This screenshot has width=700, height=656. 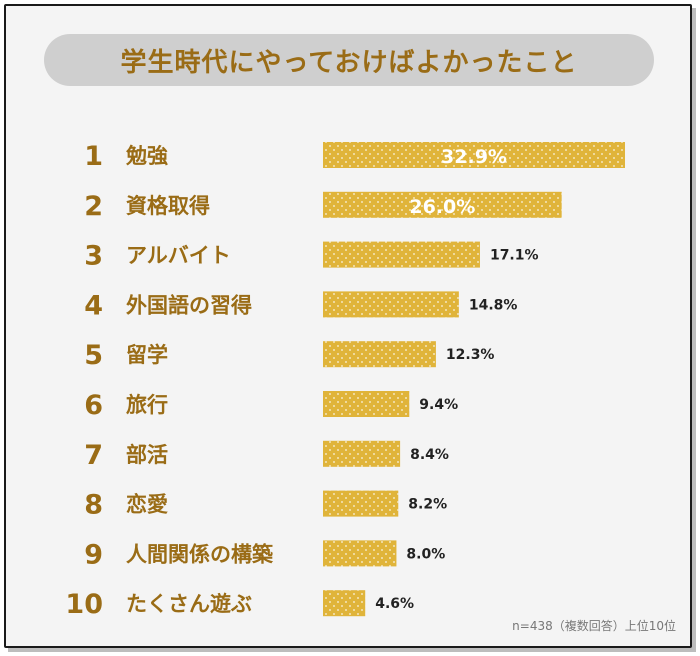 I want to click on value-label: 14.8%, so click(x=493, y=305).